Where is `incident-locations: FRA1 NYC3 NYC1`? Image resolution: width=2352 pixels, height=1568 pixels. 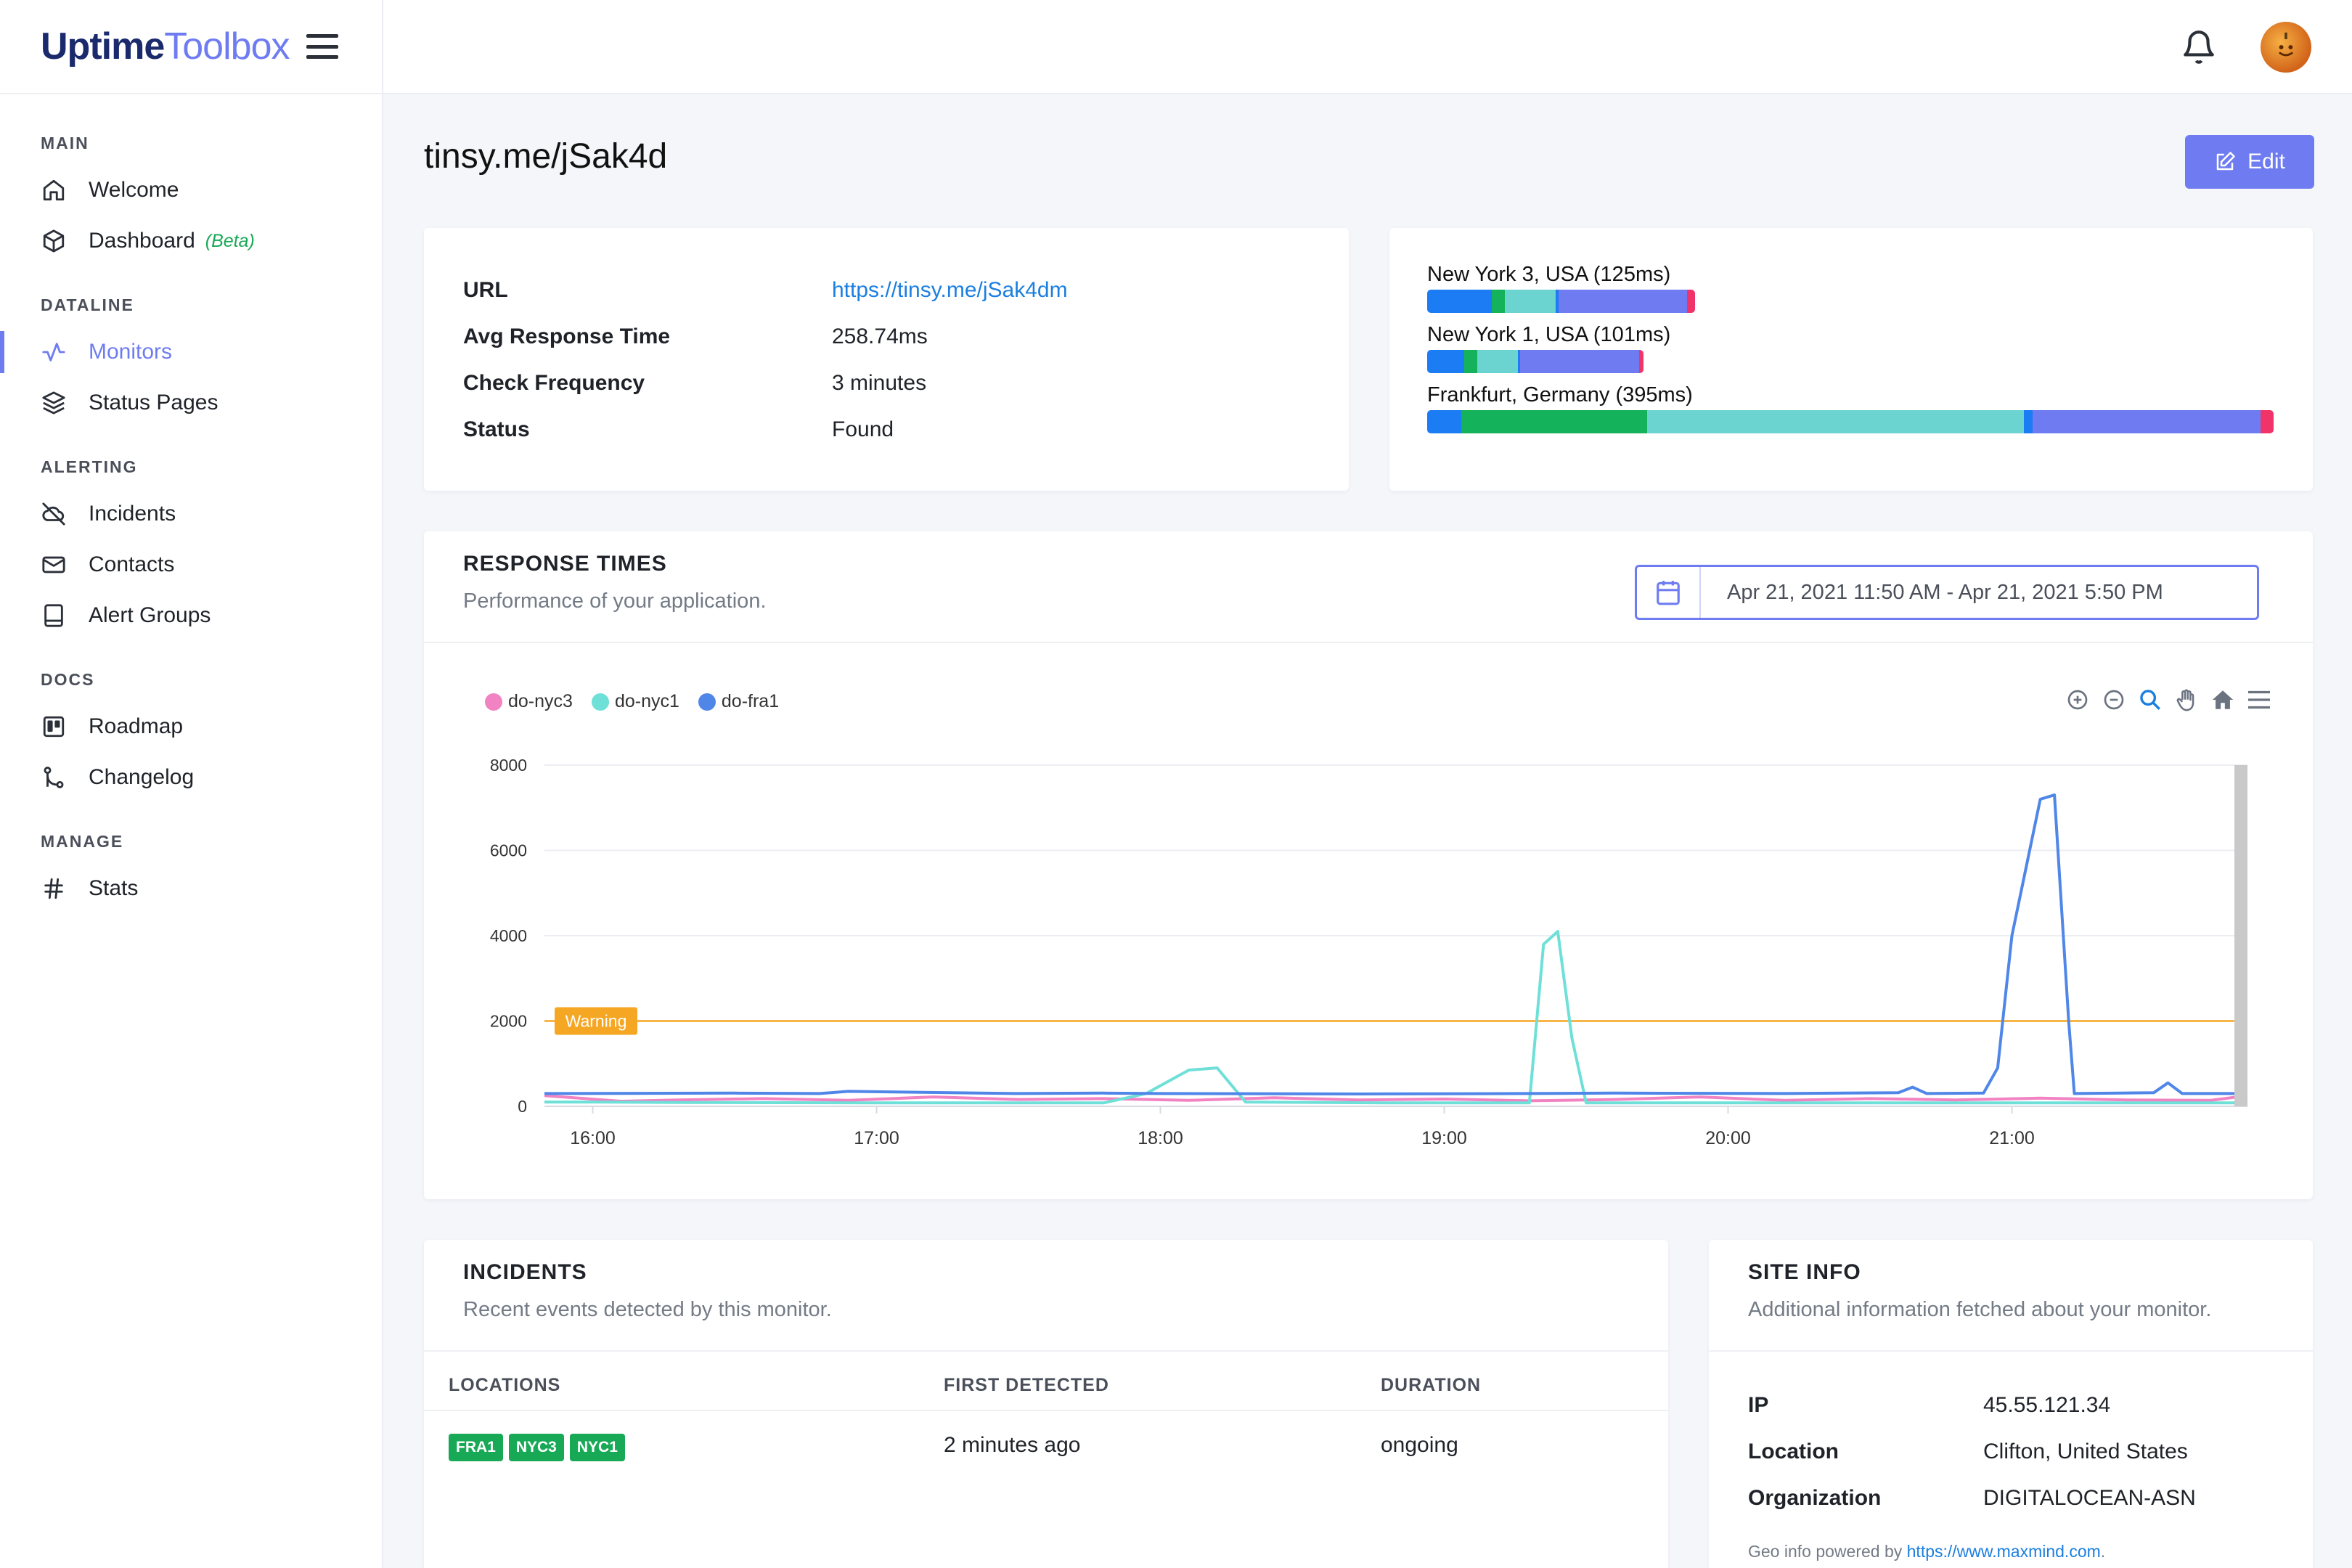 incident-locations: FRA1 NYC3 NYC1 is located at coordinates (540, 1447).